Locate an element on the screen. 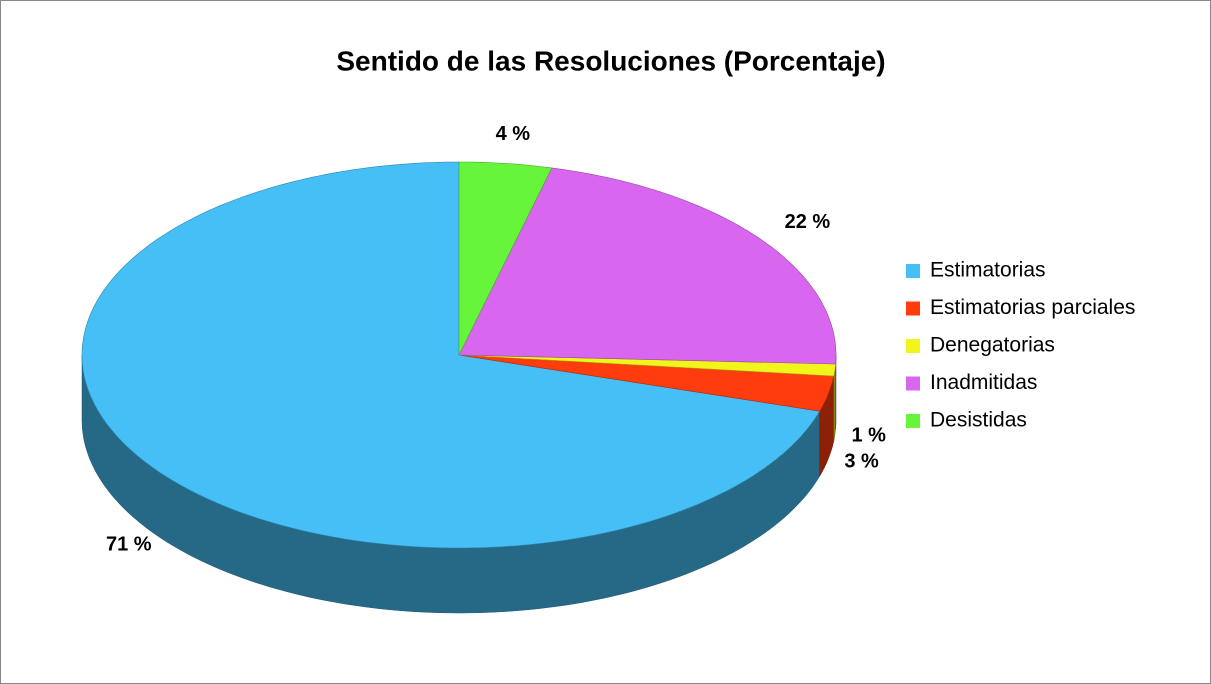 This screenshot has width=1211, height=684. data-label: 1 % is located at coordinates (868, 436).